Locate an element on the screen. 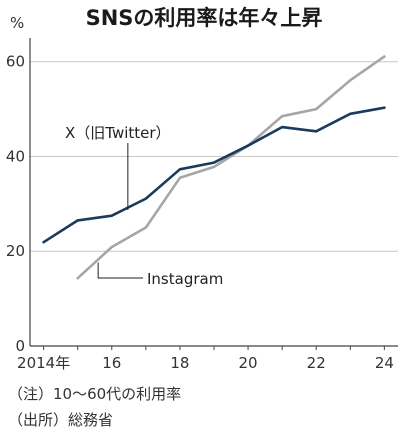 The height and width of the screenshot is (437, 409). y-tick-label: 40 is located at coordinates (15, 156).